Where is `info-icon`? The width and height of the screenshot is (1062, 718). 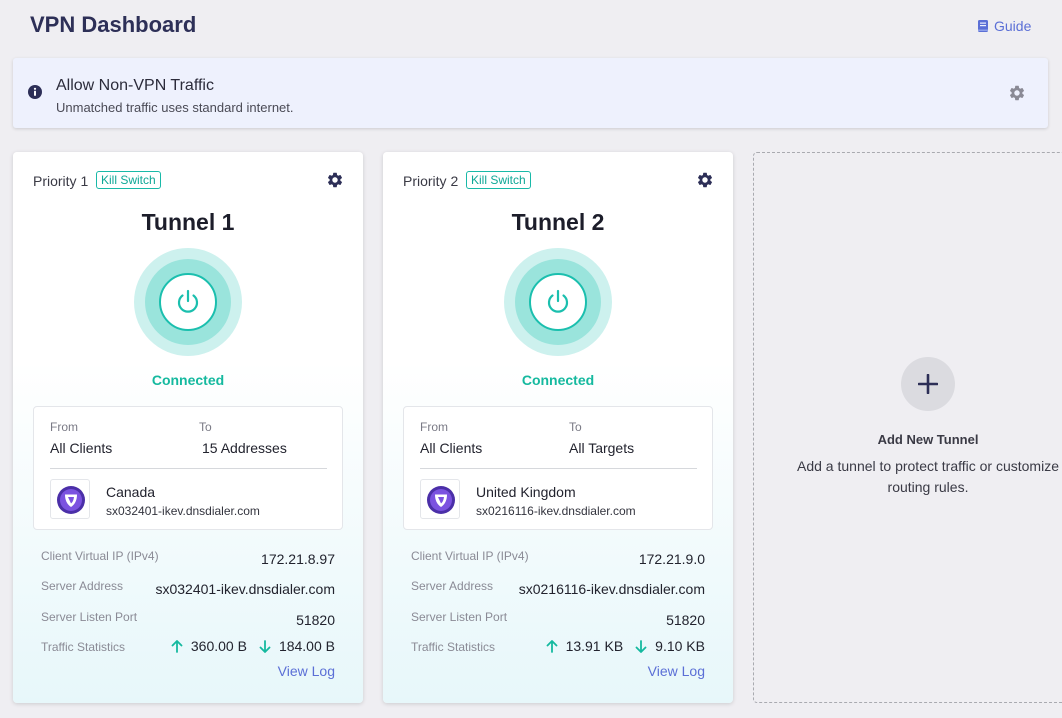
info-icon is located at coordinates (35, 92).